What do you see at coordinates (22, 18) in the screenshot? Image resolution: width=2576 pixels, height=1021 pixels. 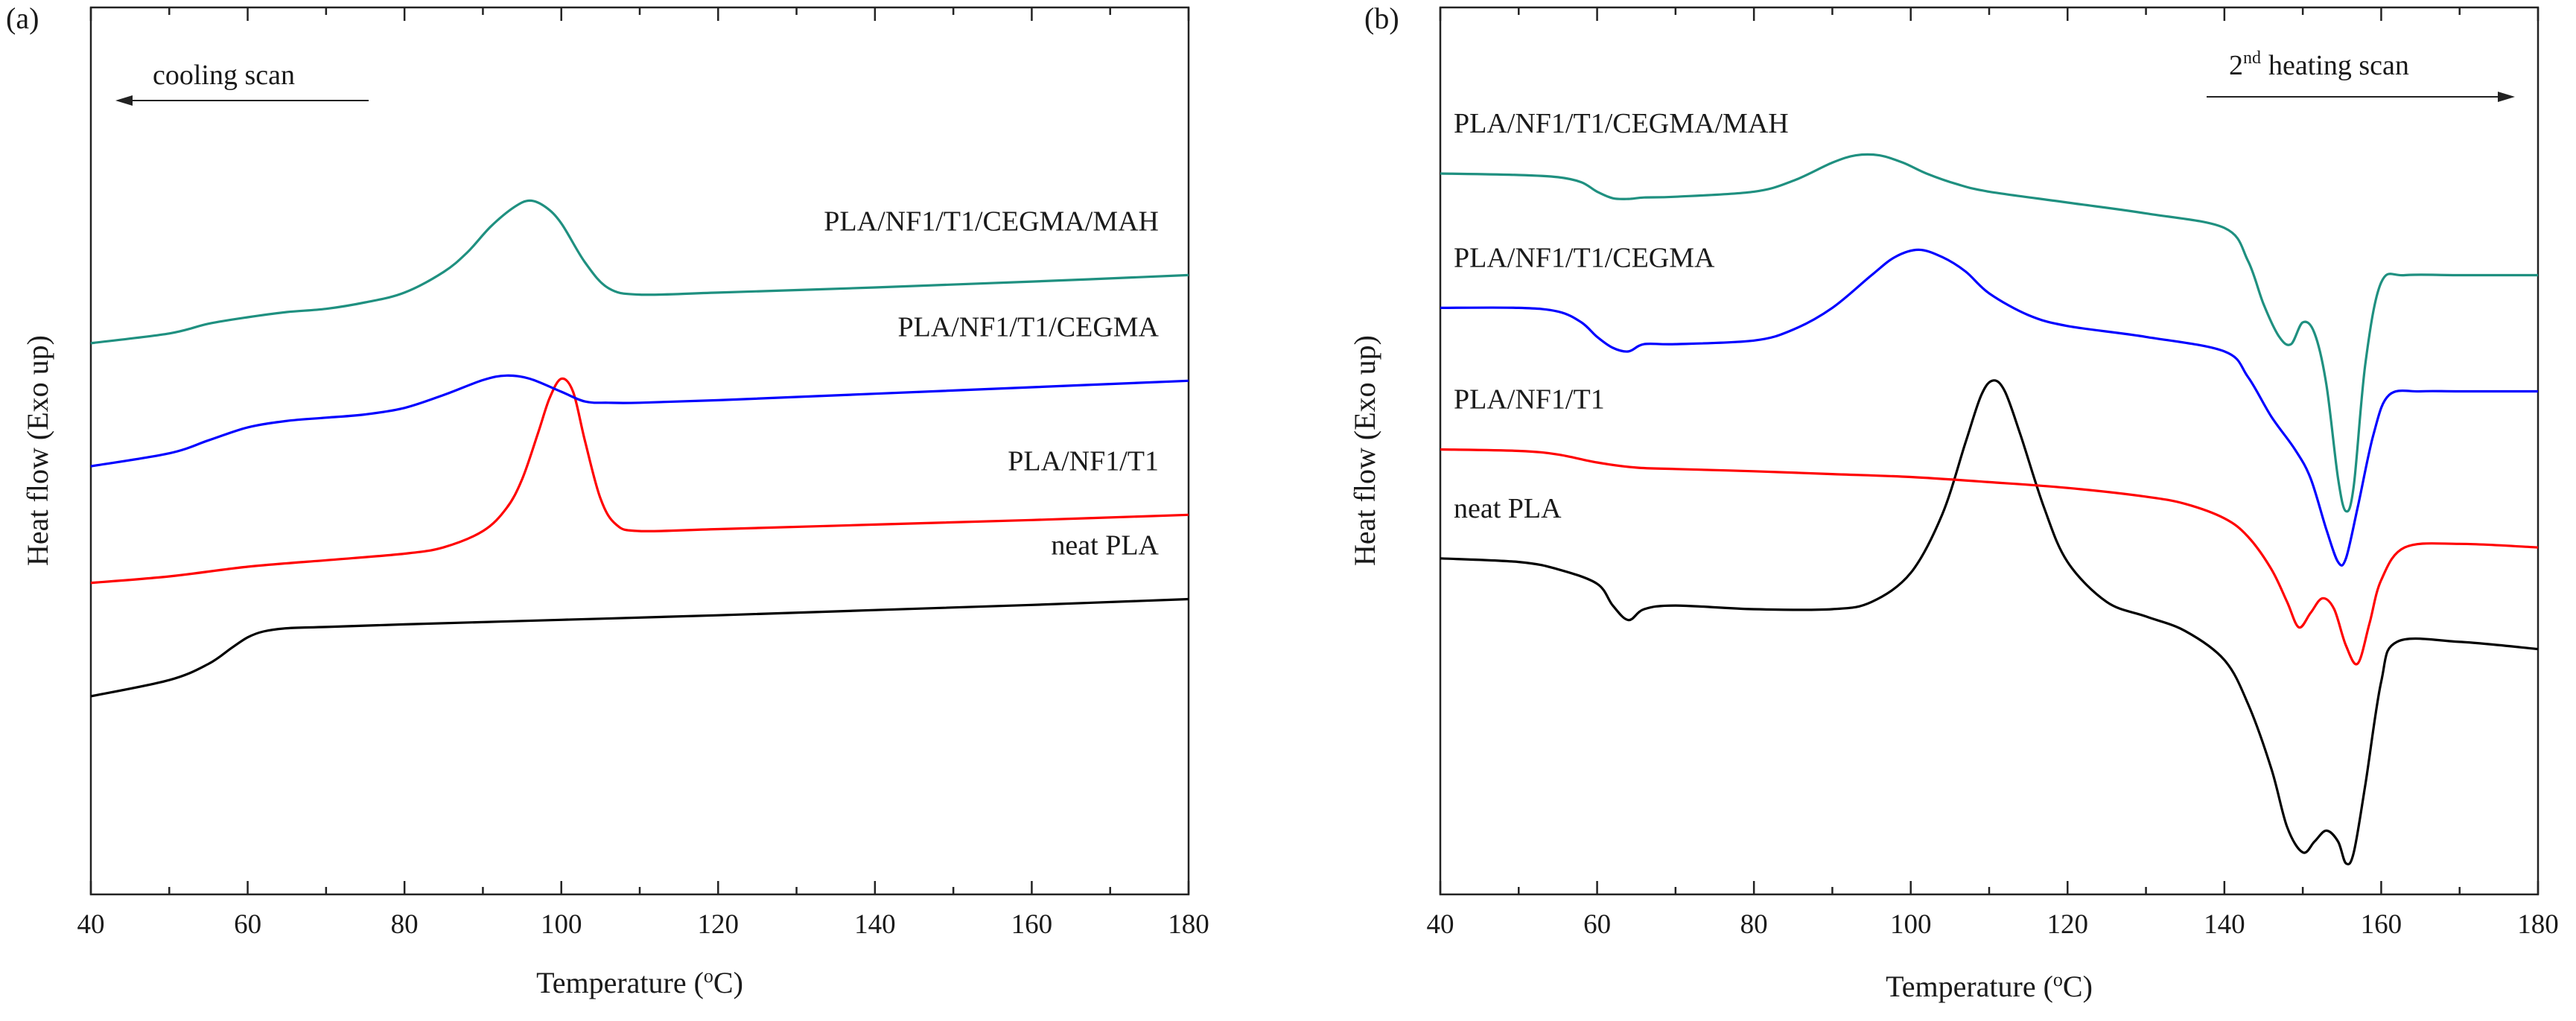 I see `panel-label: (a)` at bounding box center [22, 18].